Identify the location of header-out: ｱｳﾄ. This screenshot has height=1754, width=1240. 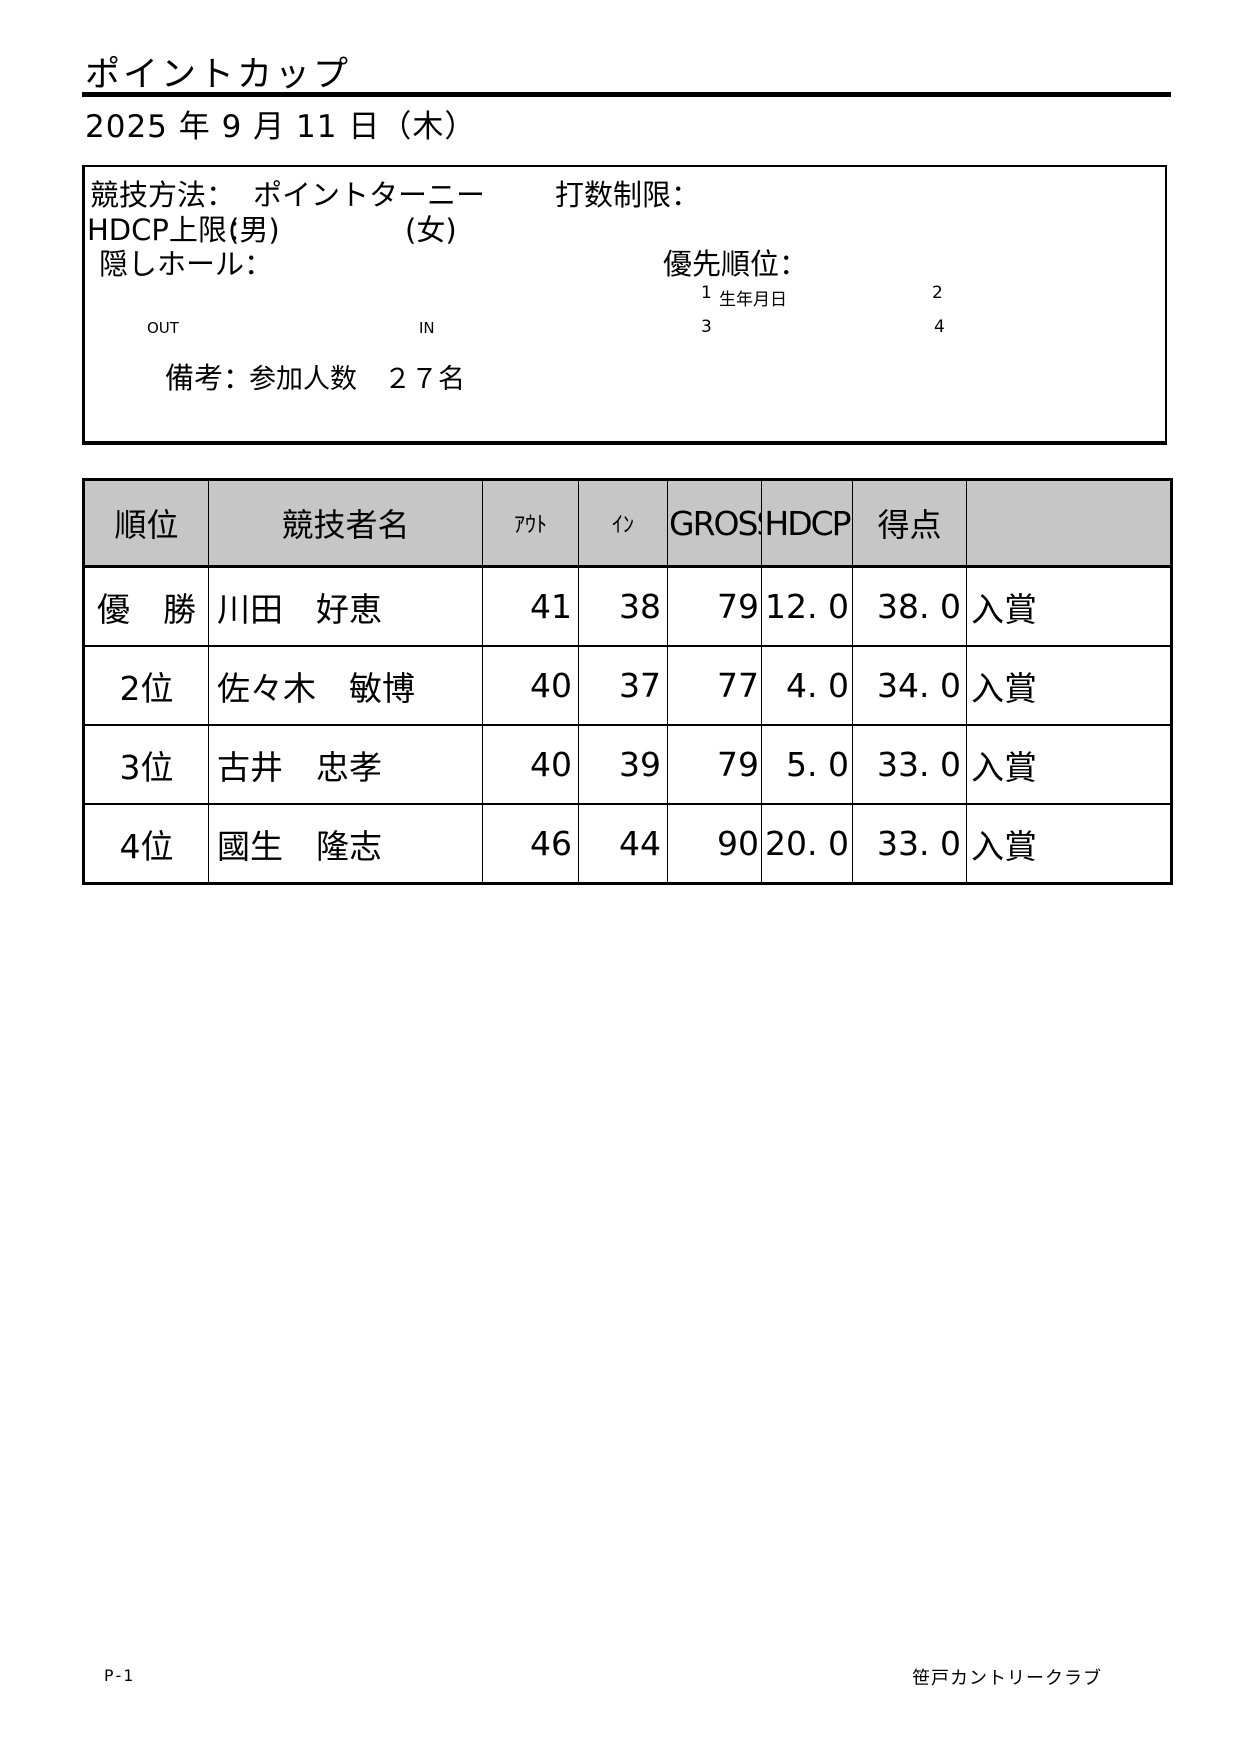
(530, 523).